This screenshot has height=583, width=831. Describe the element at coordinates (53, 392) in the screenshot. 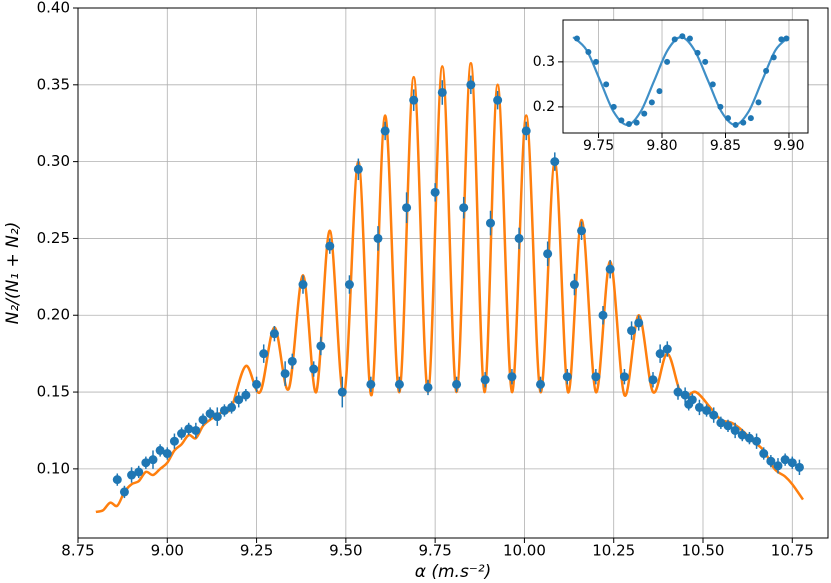

I see `y-tick-label: 0.15` at that location.